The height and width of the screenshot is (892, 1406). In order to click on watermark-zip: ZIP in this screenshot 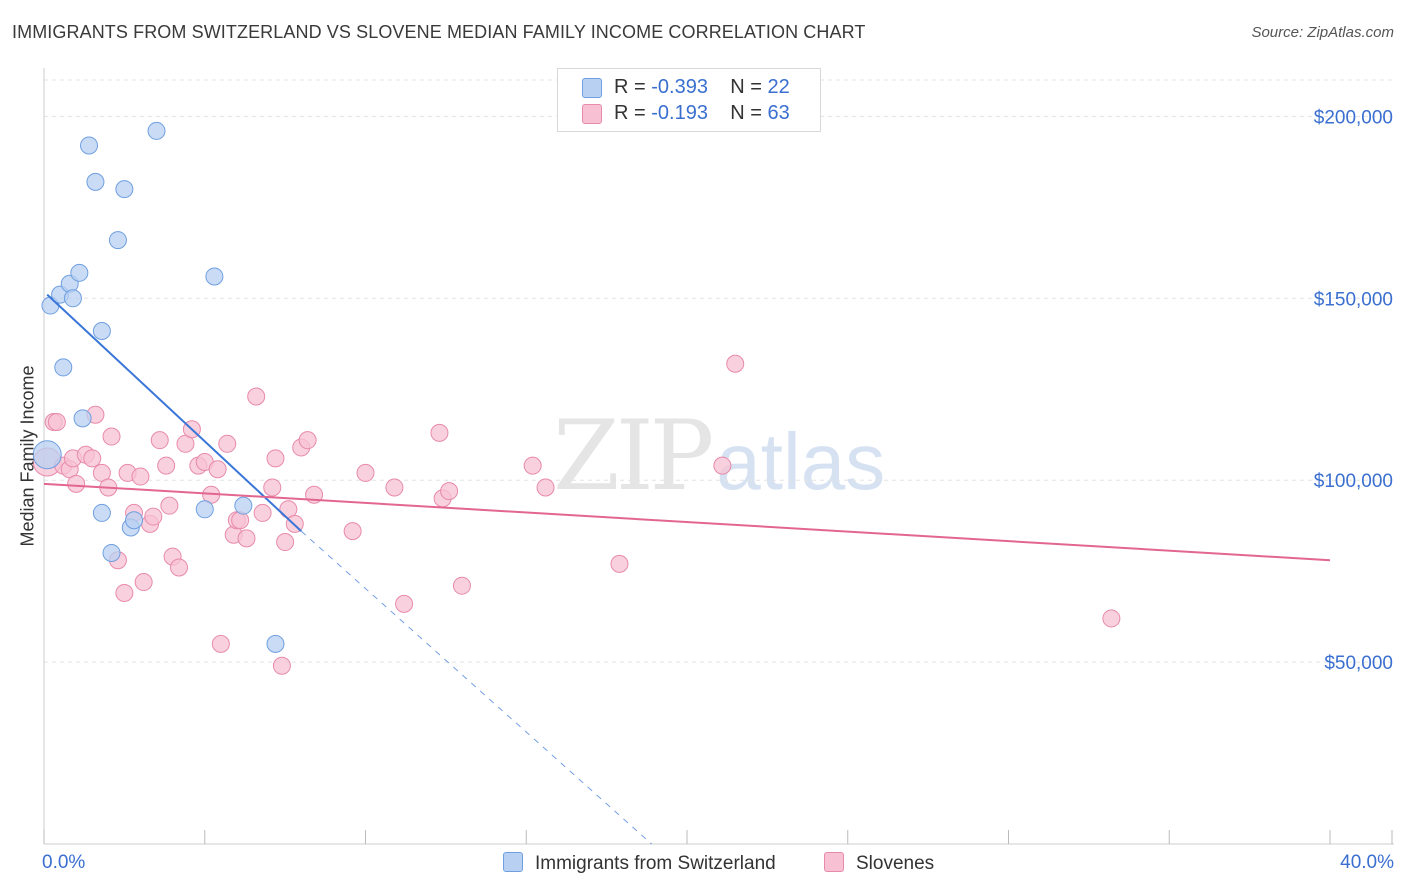, I will do `click(633, 456)`.